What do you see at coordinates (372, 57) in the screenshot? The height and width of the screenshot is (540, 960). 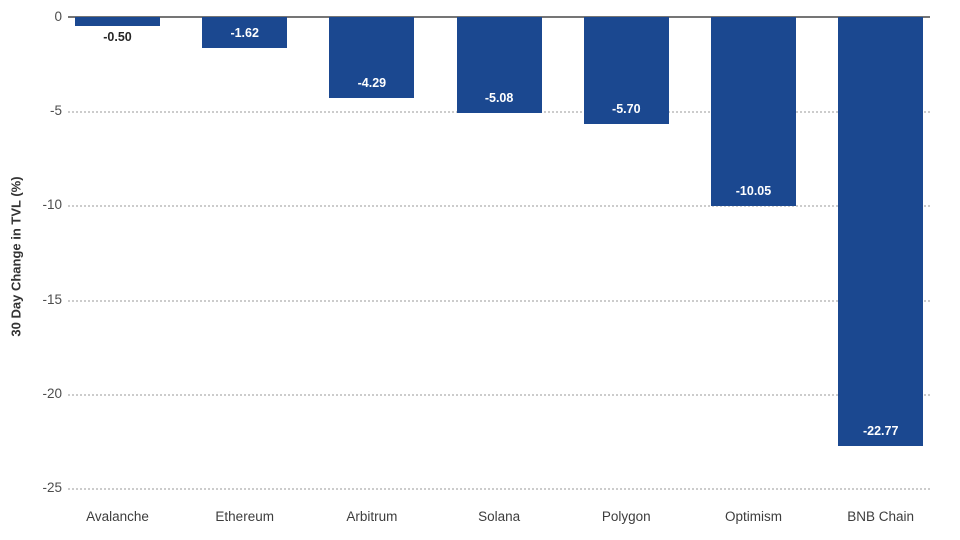 I see `bar-arbitrum` at bounding box center [372, 57].